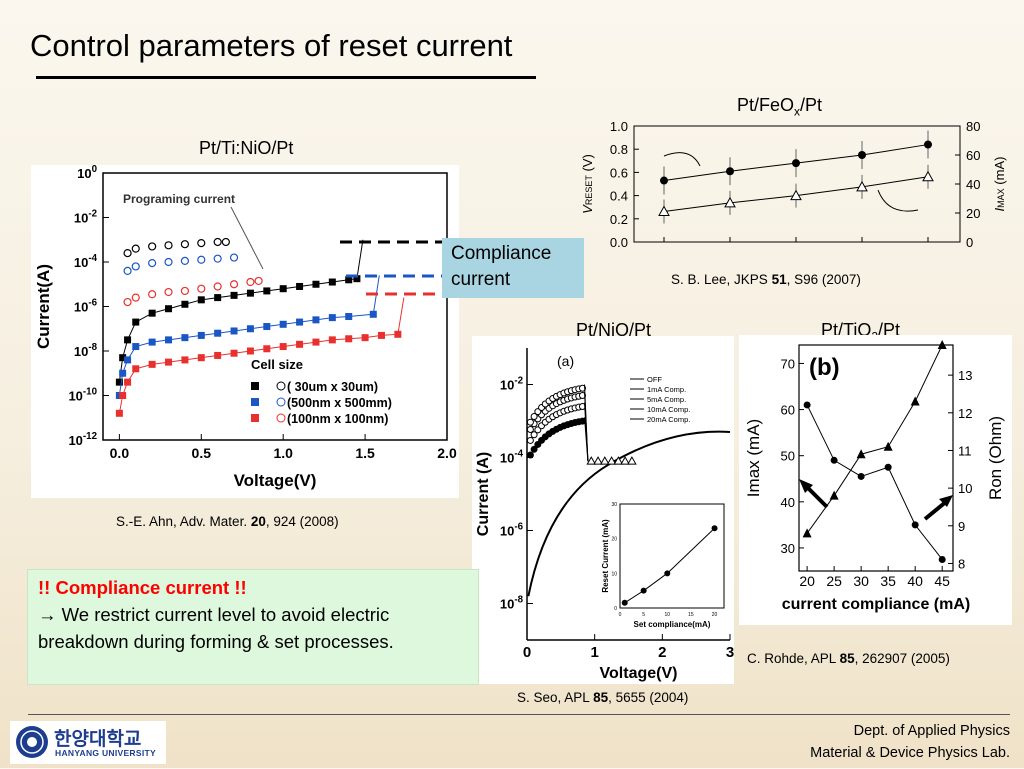 This screenshot has height=769, width=1024. Describe the element at coordinates (619, 172) in the screenshot. I see `feox-left-tick-label: 0.6` at that location.